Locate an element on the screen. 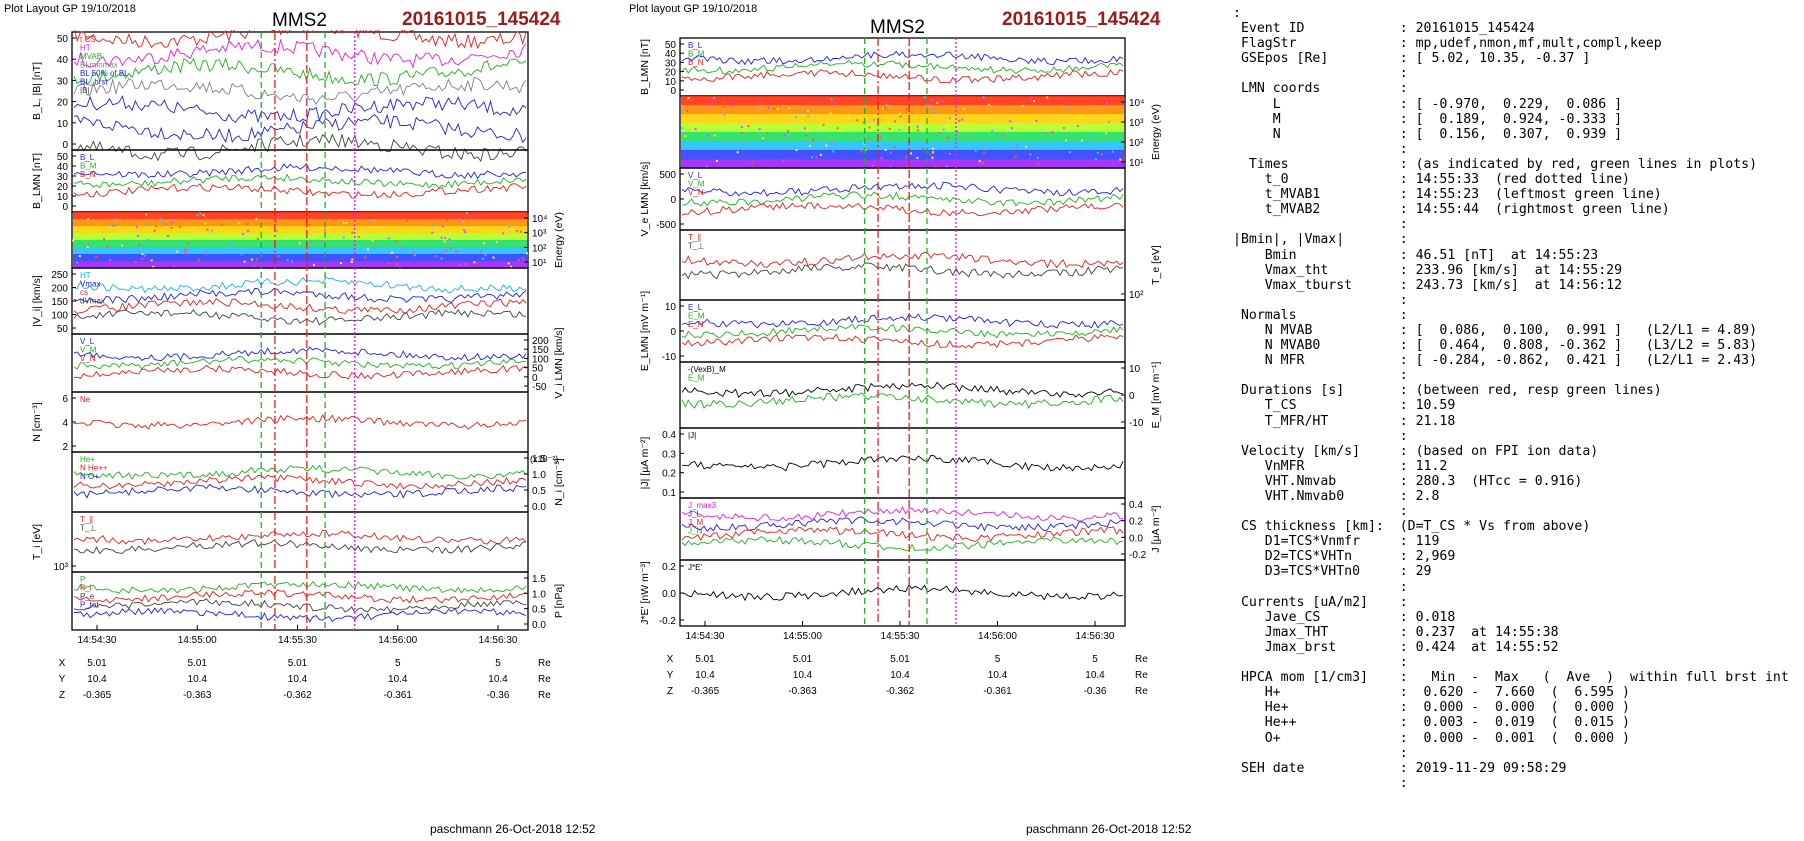  y-tick-label: 0 is located at coordinates (535, 378).